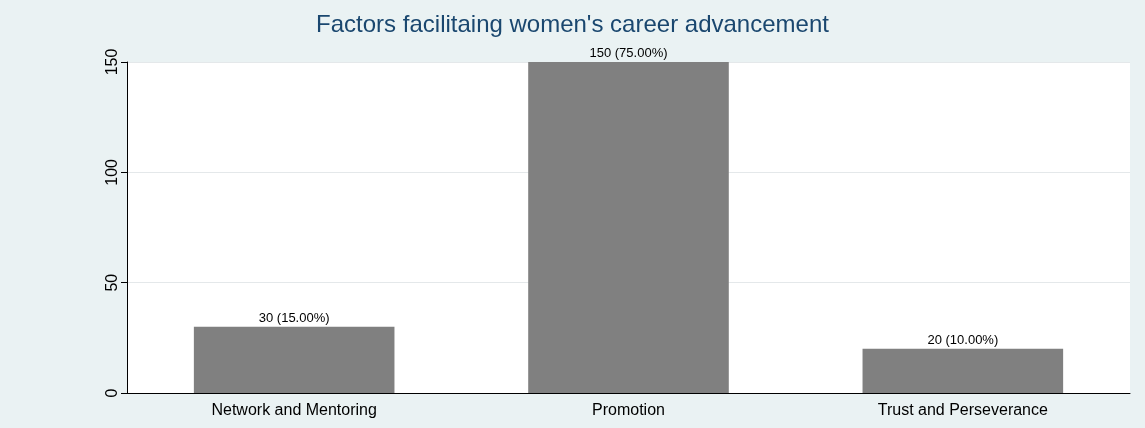 The image size is (1145, 428). Describe the element at coordinates (111, 393) in the screenshot. I see `y-tick-label: 0` at that location.